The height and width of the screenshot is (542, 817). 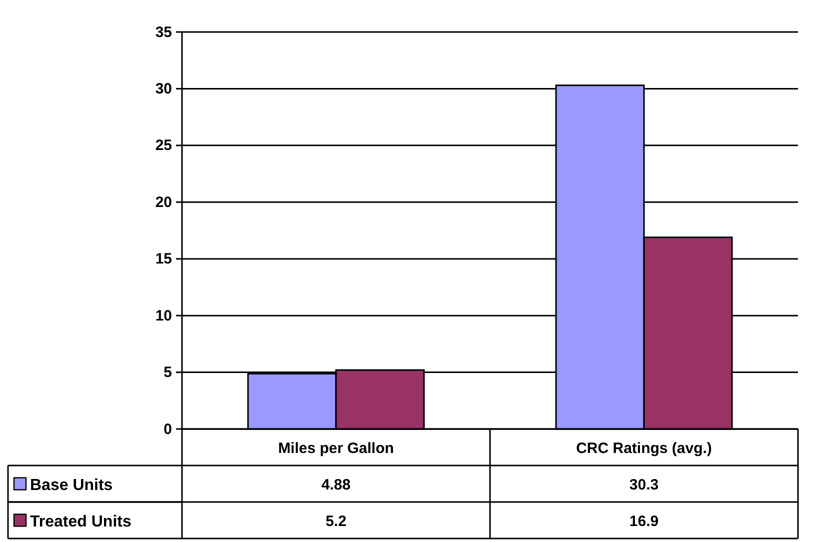 What do you see at coordinates (168, 373) in the screenshot?
I see `y-tick-label: 5` at bounding box center [168, 373].